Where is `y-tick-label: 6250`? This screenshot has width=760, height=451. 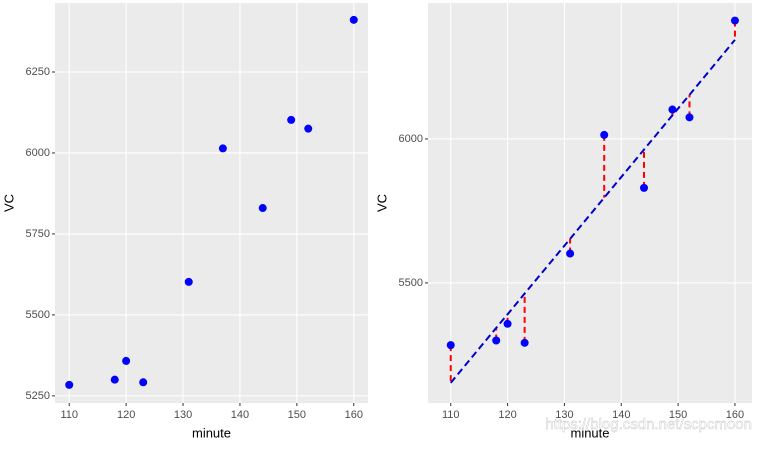
y-tick-label: 6250 is located at coordinates (38, 72).